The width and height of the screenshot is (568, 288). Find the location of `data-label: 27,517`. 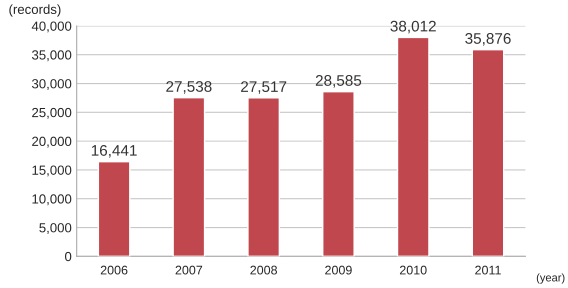

data-label: 27,517 is located at coordinates (263, 87).